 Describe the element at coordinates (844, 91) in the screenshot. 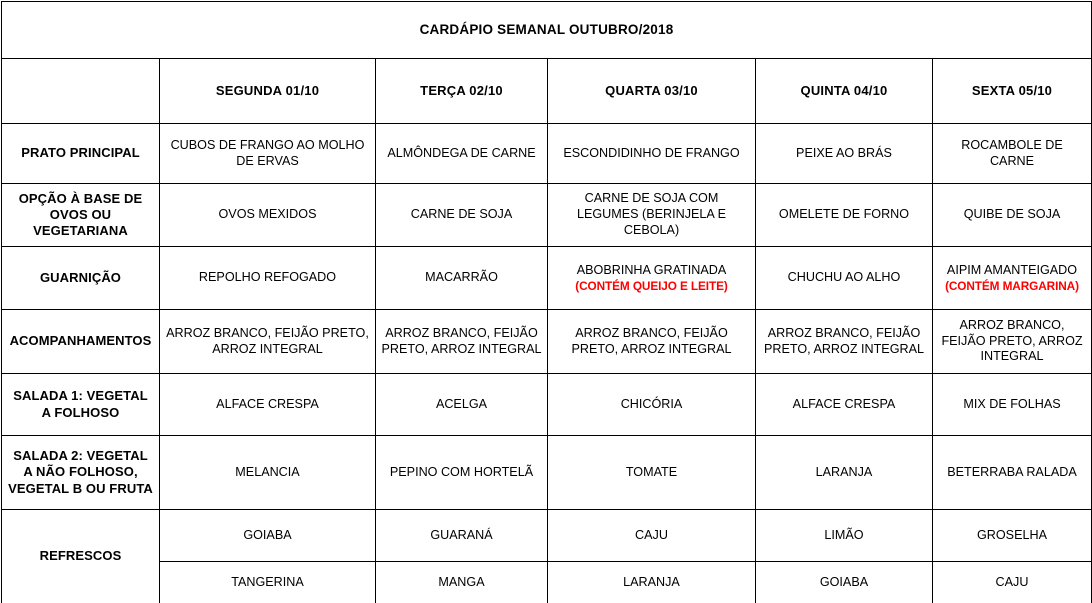

I see `day-header-quinta: QUINTA 04/10` at that location.